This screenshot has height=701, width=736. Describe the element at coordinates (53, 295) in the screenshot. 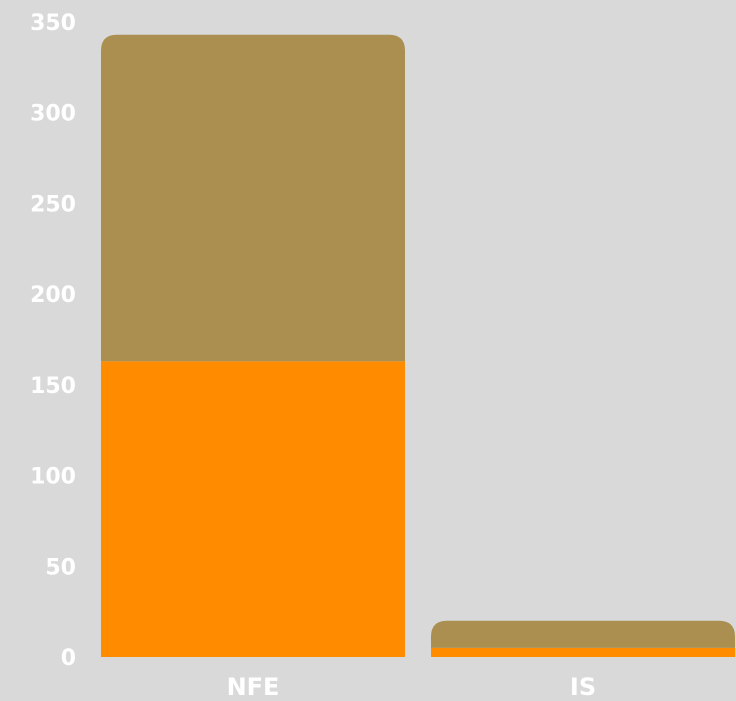

I see `y-tick-label: 200` at that location.